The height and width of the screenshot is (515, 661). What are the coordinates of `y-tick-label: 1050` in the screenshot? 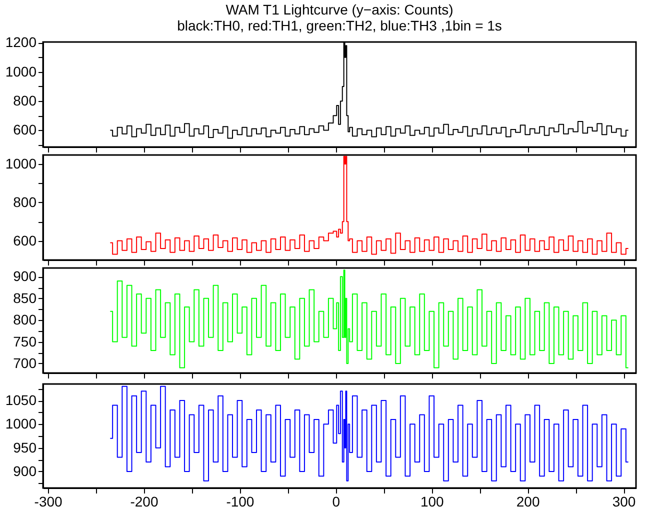 It's located at (21, 400).